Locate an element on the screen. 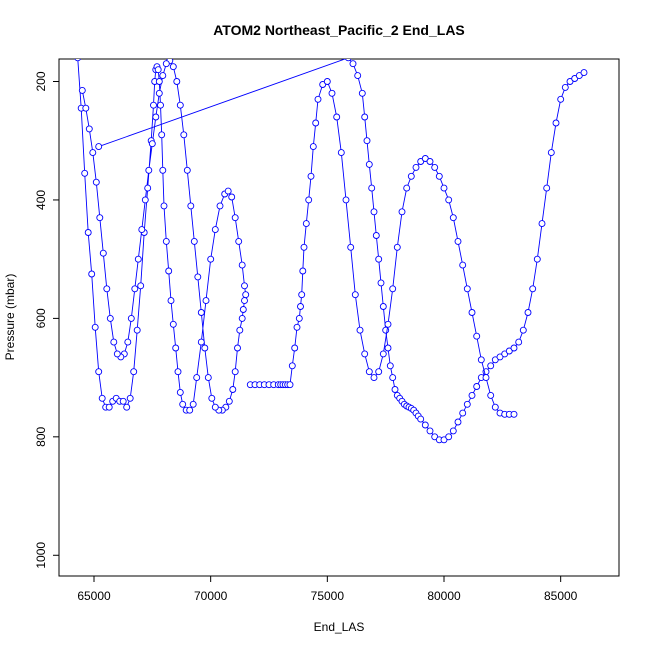 The height and width of the screenshot is (650, 650). x-tick-label: 65000 is located at coordinates (94, 596).